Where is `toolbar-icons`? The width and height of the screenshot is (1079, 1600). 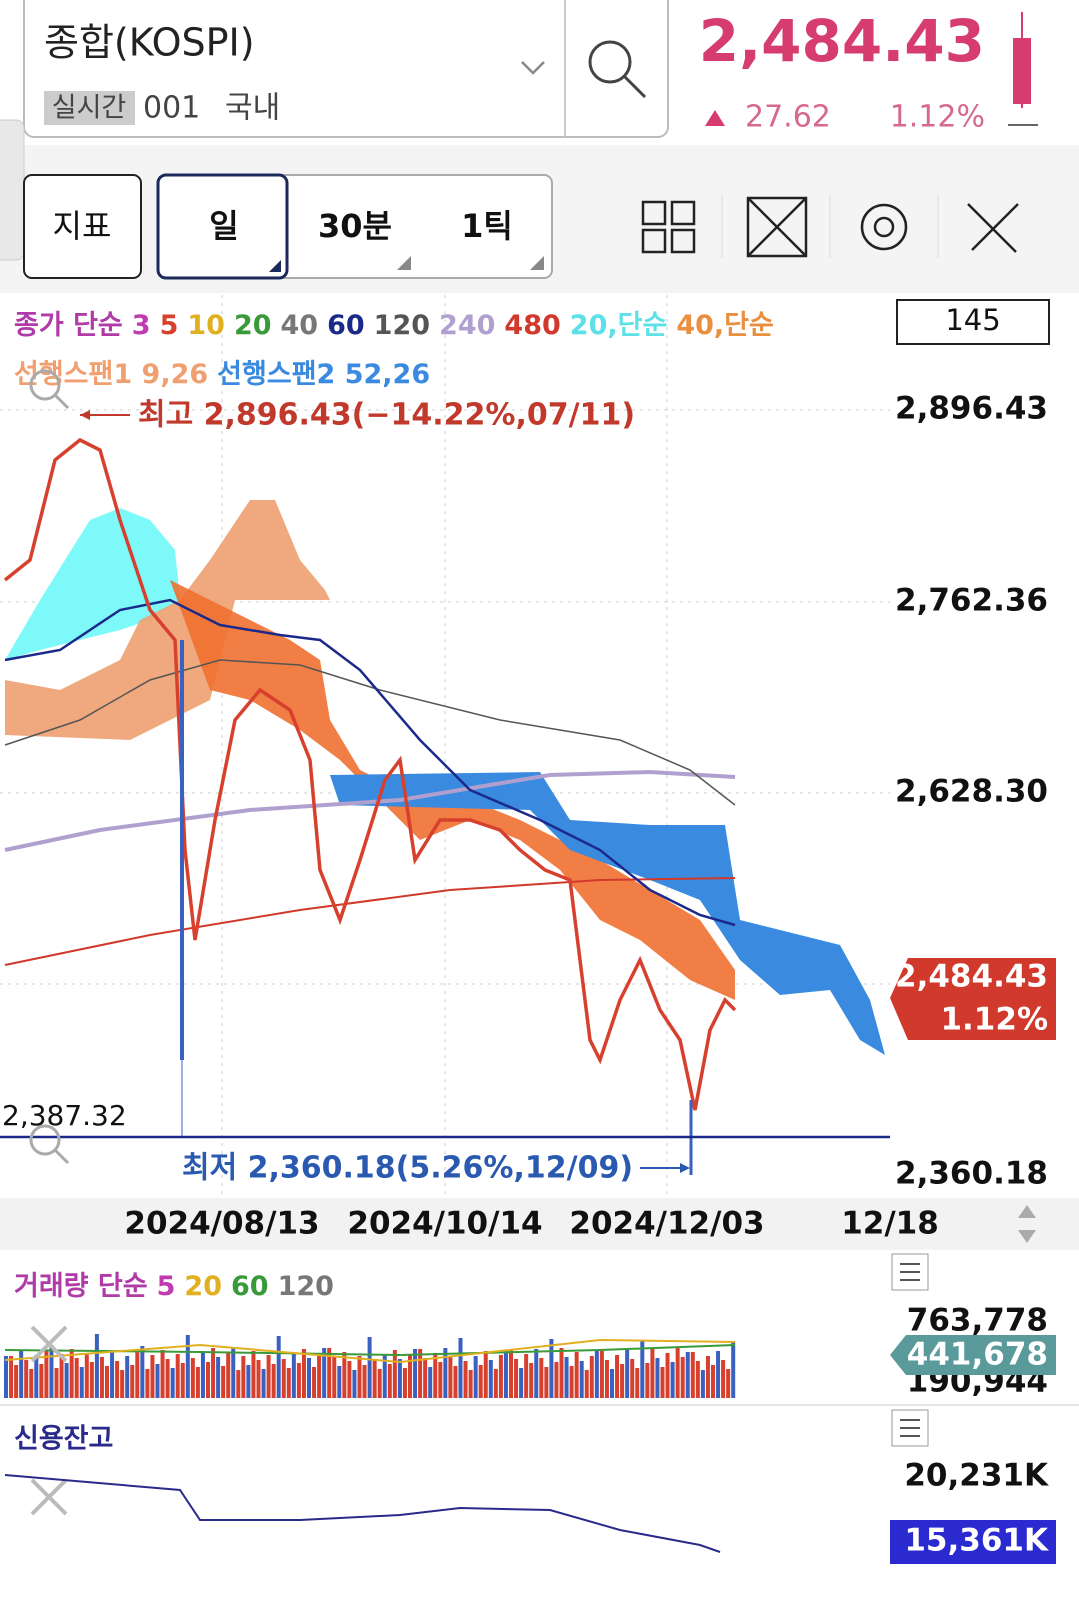 toolbar-icons is located at coordinates (830, 227).